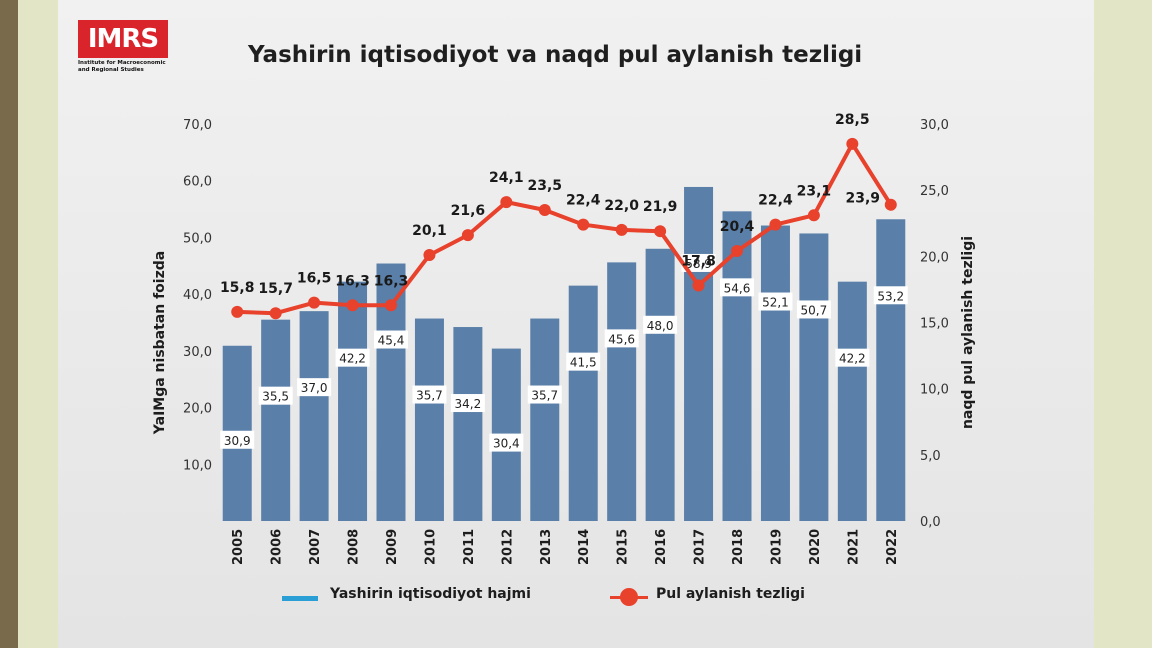 The image size is (1152, 648). What do you see at coordinates (237, 288) in the screenshot?
I see `line-data-label: 15,8` at bounding box center [237, 288].